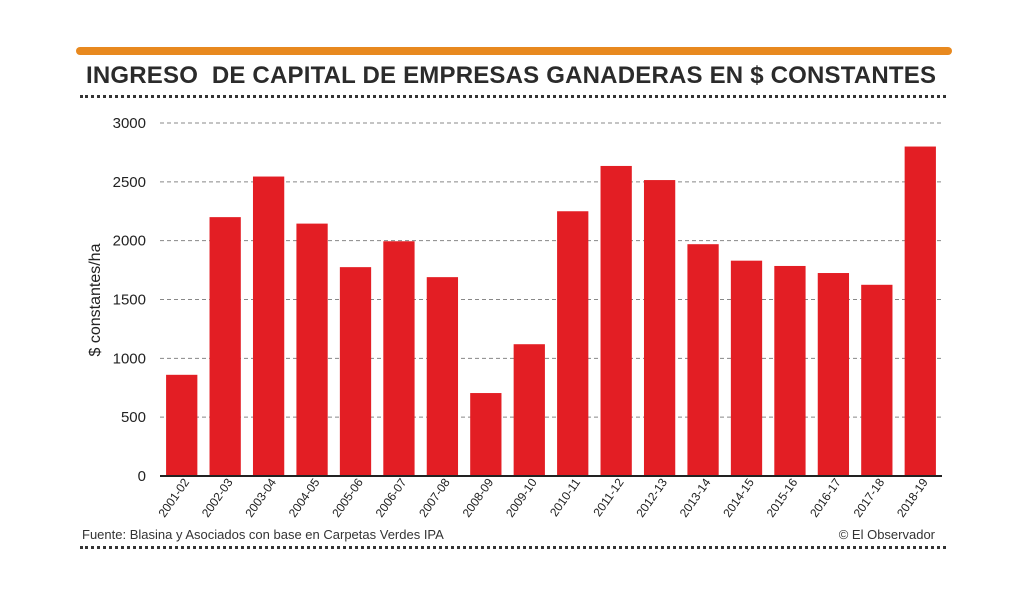  I want to click on x-tick-label: 2005-06, so click(347, 497).